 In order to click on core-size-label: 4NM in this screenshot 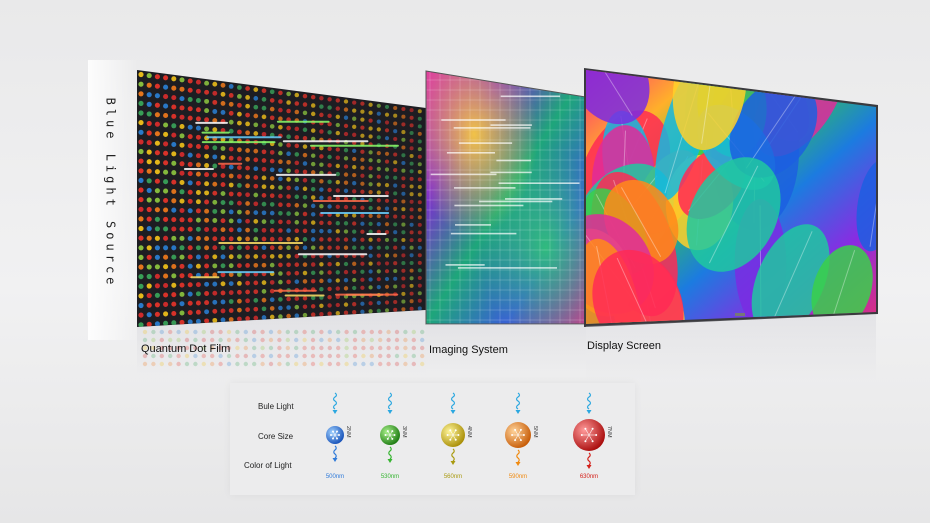, I will do `click(469, 432)`.